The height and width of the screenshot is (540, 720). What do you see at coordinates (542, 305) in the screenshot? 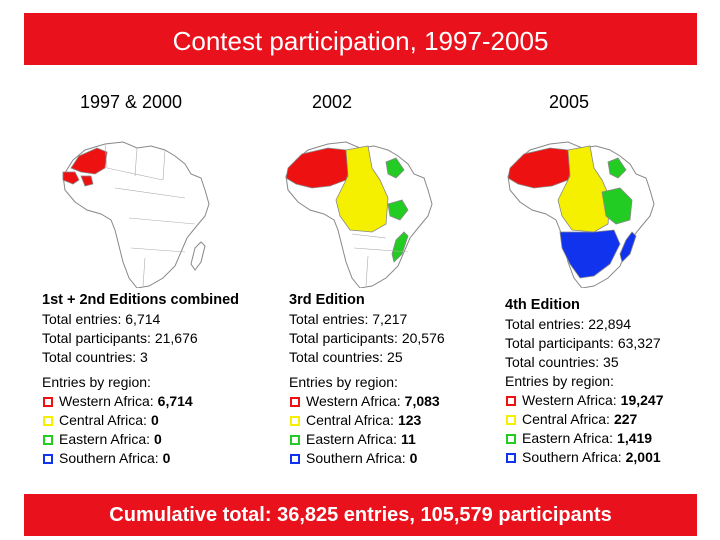
I see `edition-label: 4th Edition` at bounding box center [542, 305].